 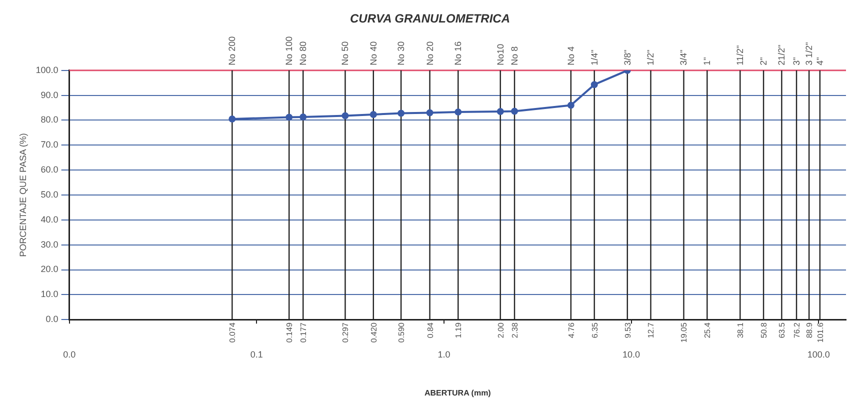 I want to click on annotation: 0.297, so click(x=345, y=332).